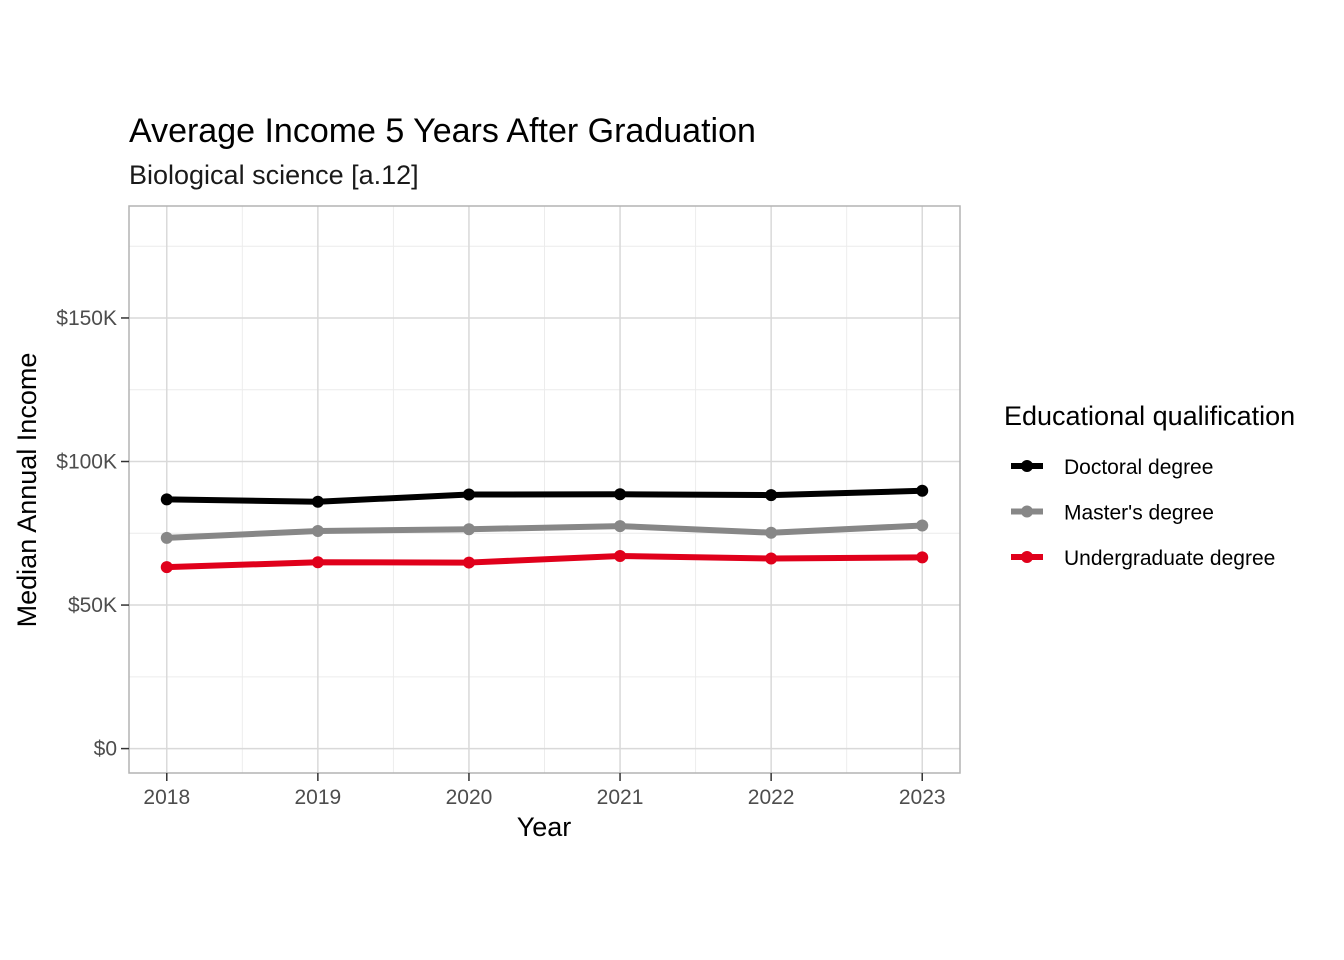 This screenshot has width=1344, height=960. What do you see at coordinates (1149, 416) in the screenshot?
I see `legend-title: Educational qualification` at bounding box center [1149, 416].